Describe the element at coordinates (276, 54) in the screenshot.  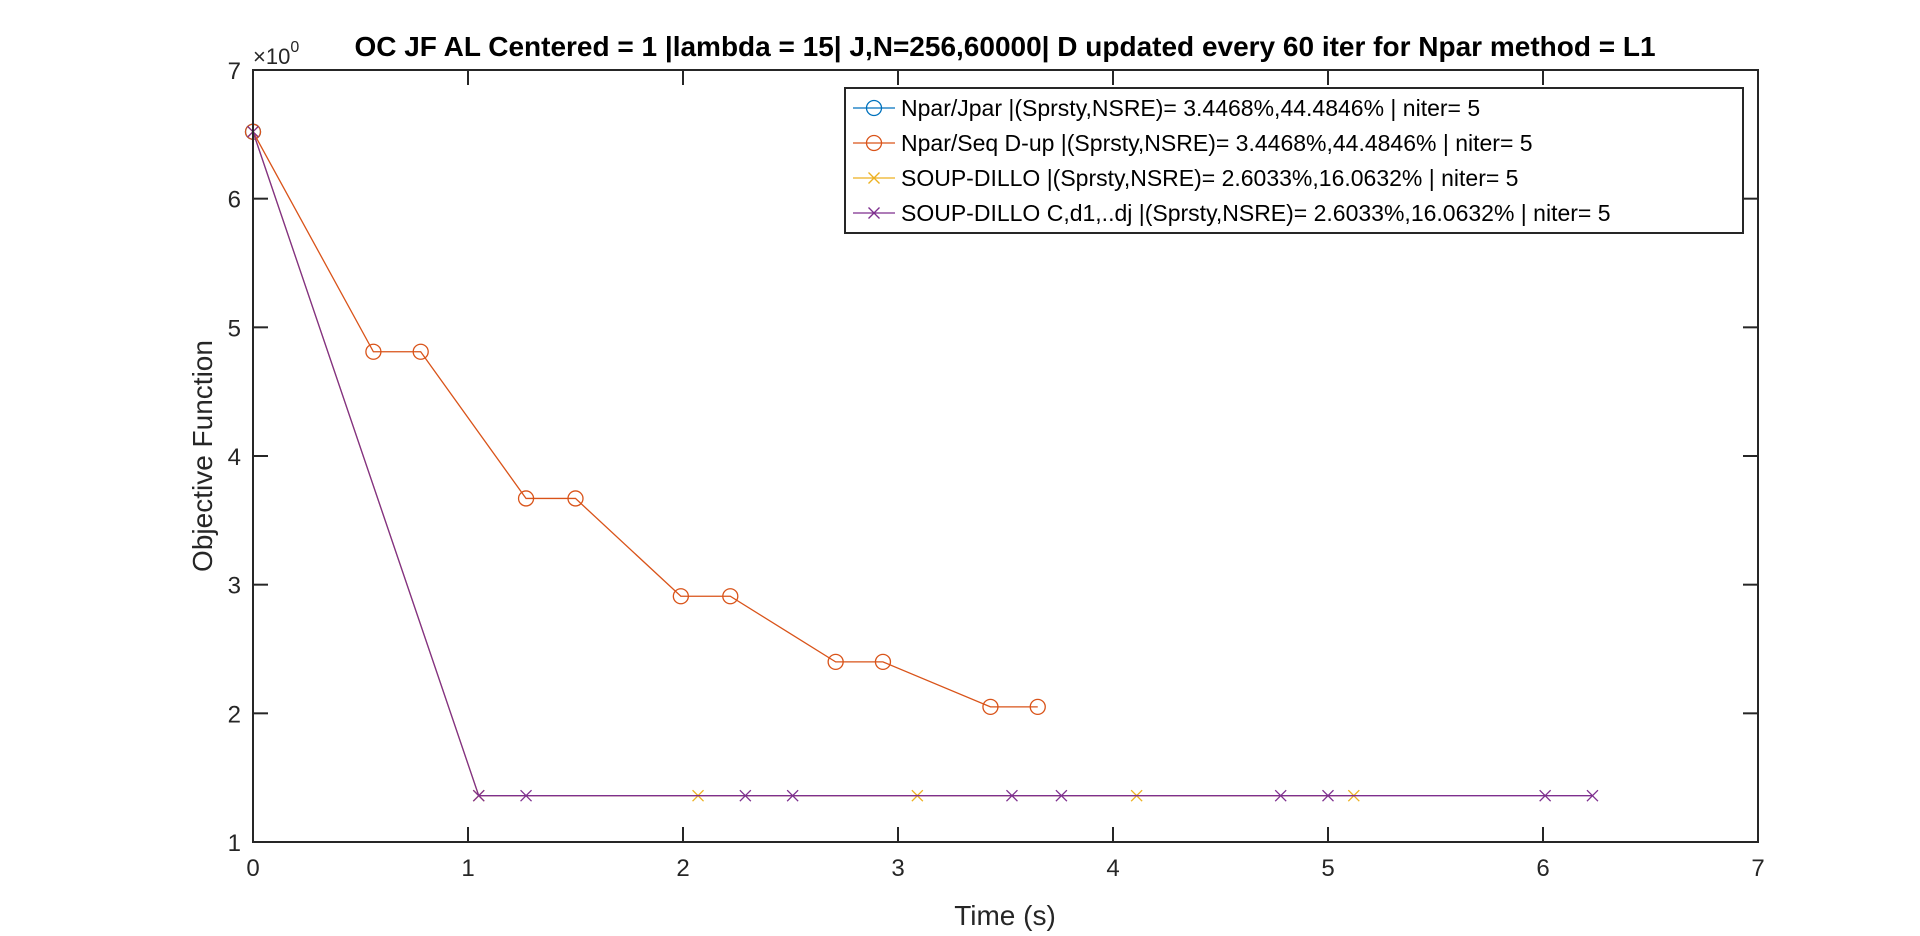
I see `y-exponent-label: ×100` at that location.